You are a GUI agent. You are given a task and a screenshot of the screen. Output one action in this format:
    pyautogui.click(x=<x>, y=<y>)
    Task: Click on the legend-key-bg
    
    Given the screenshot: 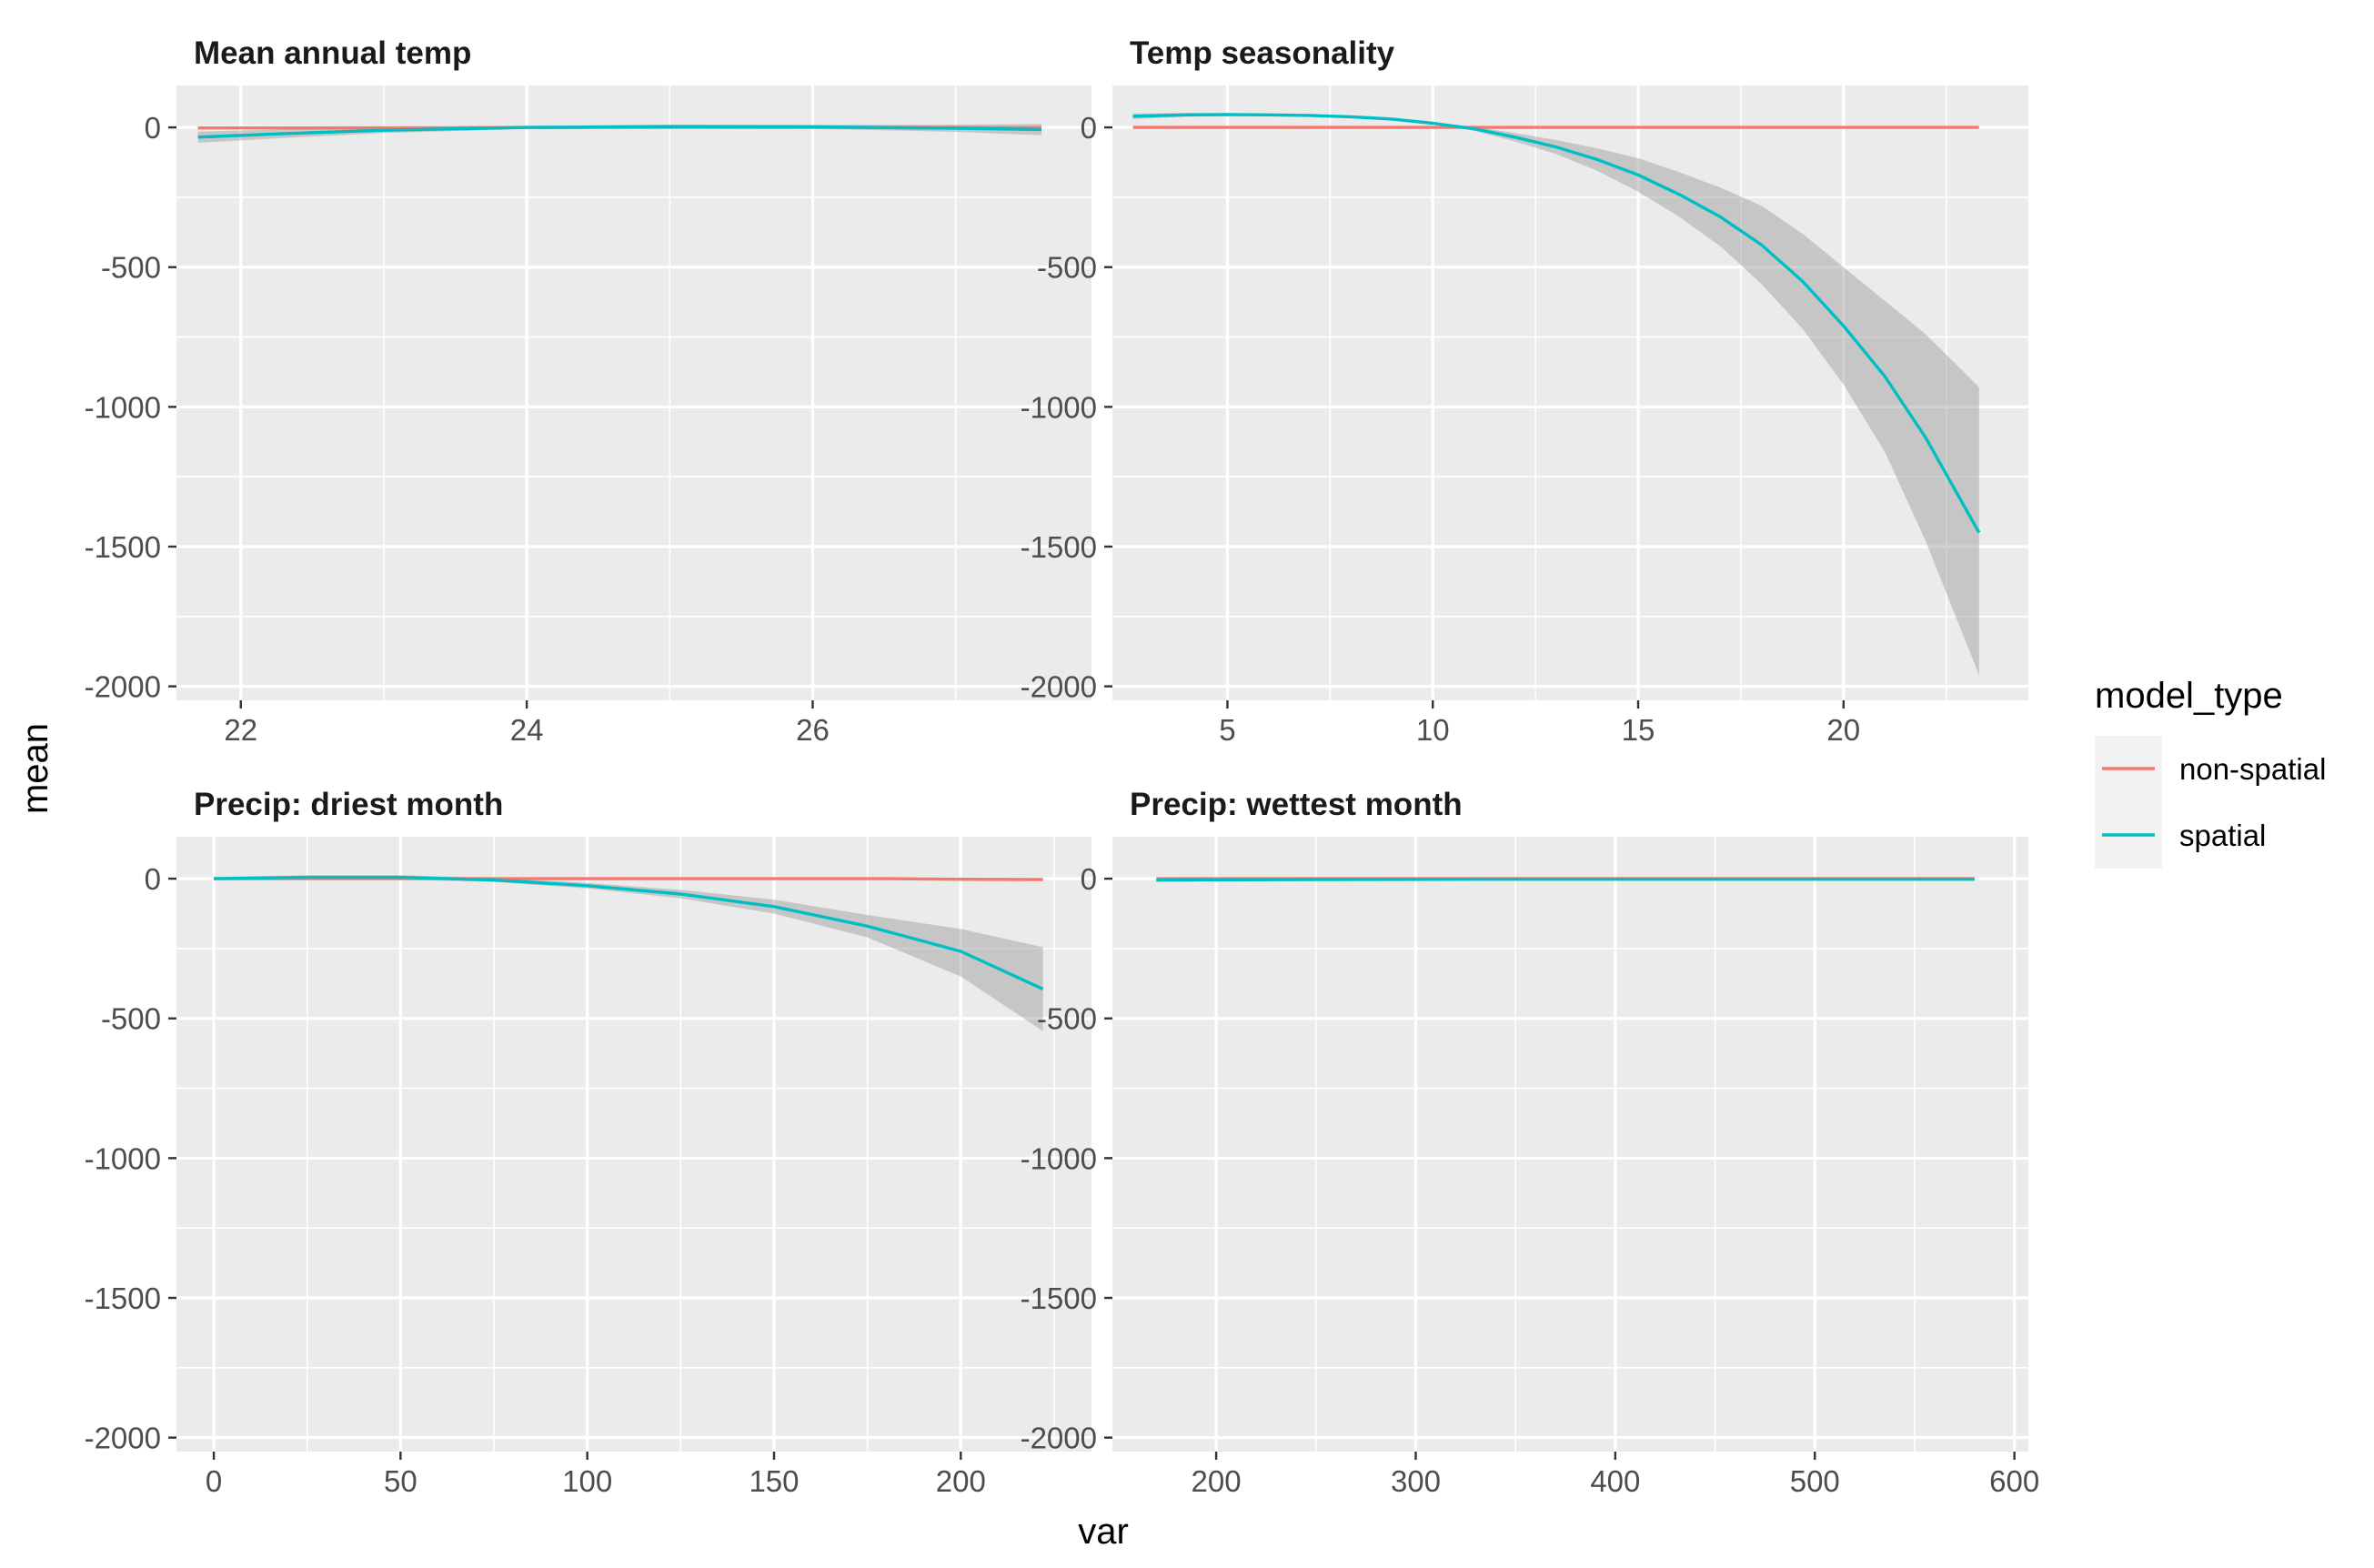 What is the action you would take?
    pyautogui.click(x=2128, y=802)
    